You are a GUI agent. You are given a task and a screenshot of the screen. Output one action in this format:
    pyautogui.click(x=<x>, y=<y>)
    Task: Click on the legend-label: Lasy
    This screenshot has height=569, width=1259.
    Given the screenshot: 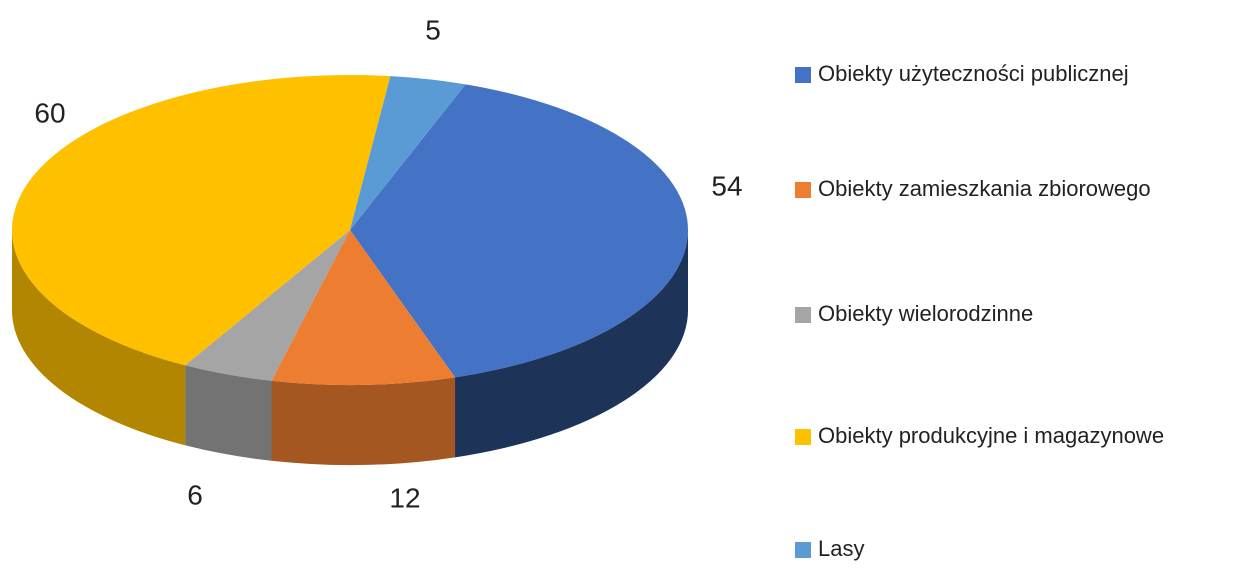 What is the action you would take?
    pyautogui.click(x=841, y=548)
    